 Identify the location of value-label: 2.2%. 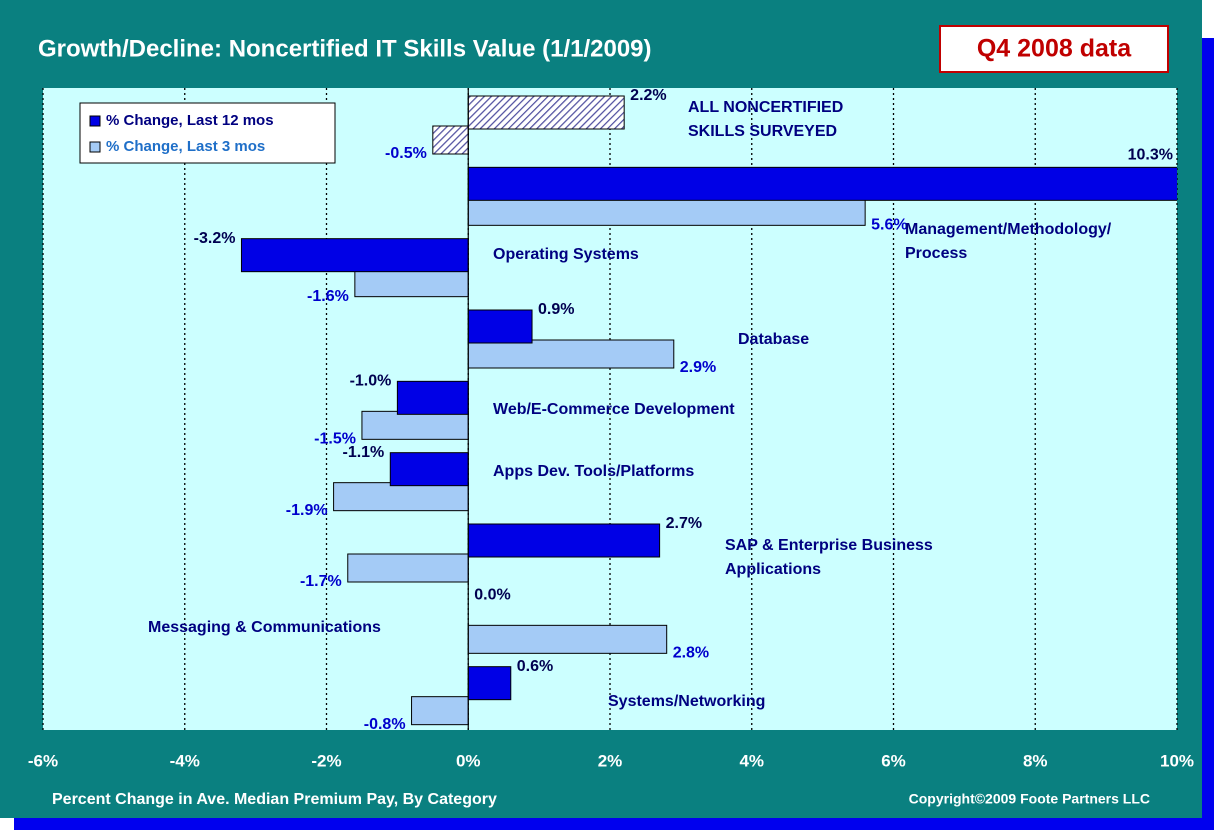
(648, 95).